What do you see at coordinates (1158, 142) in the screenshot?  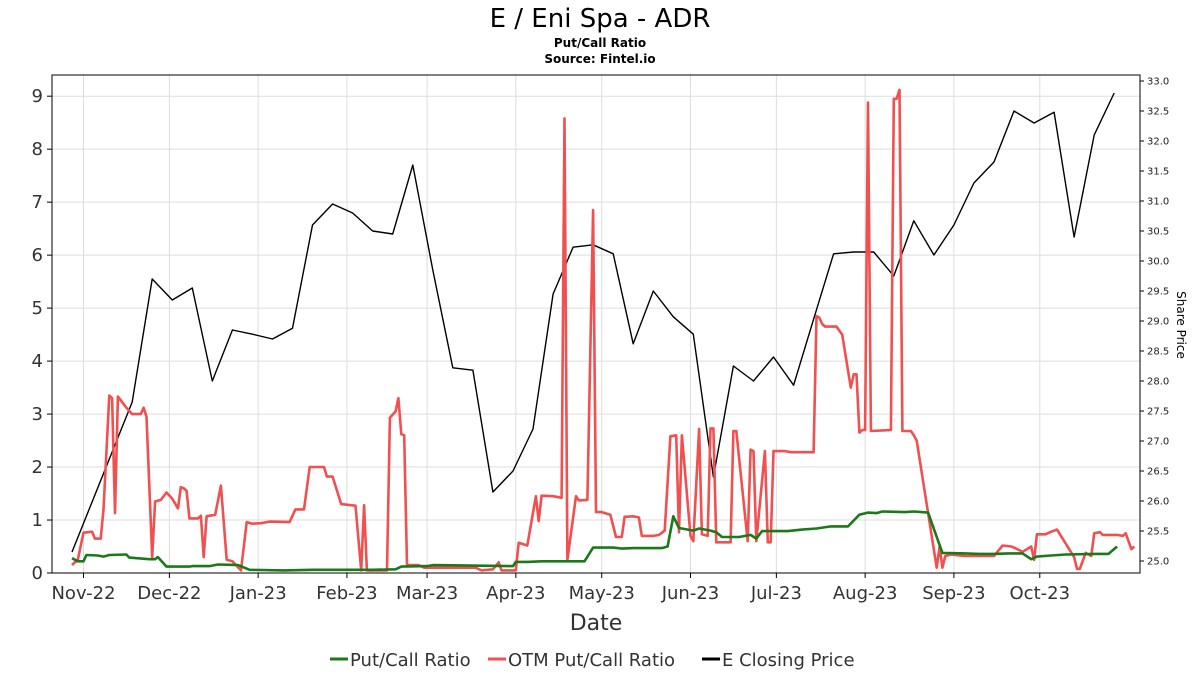 I see `y2-tick-label: 32.0` at bounding box center [1158, 142].